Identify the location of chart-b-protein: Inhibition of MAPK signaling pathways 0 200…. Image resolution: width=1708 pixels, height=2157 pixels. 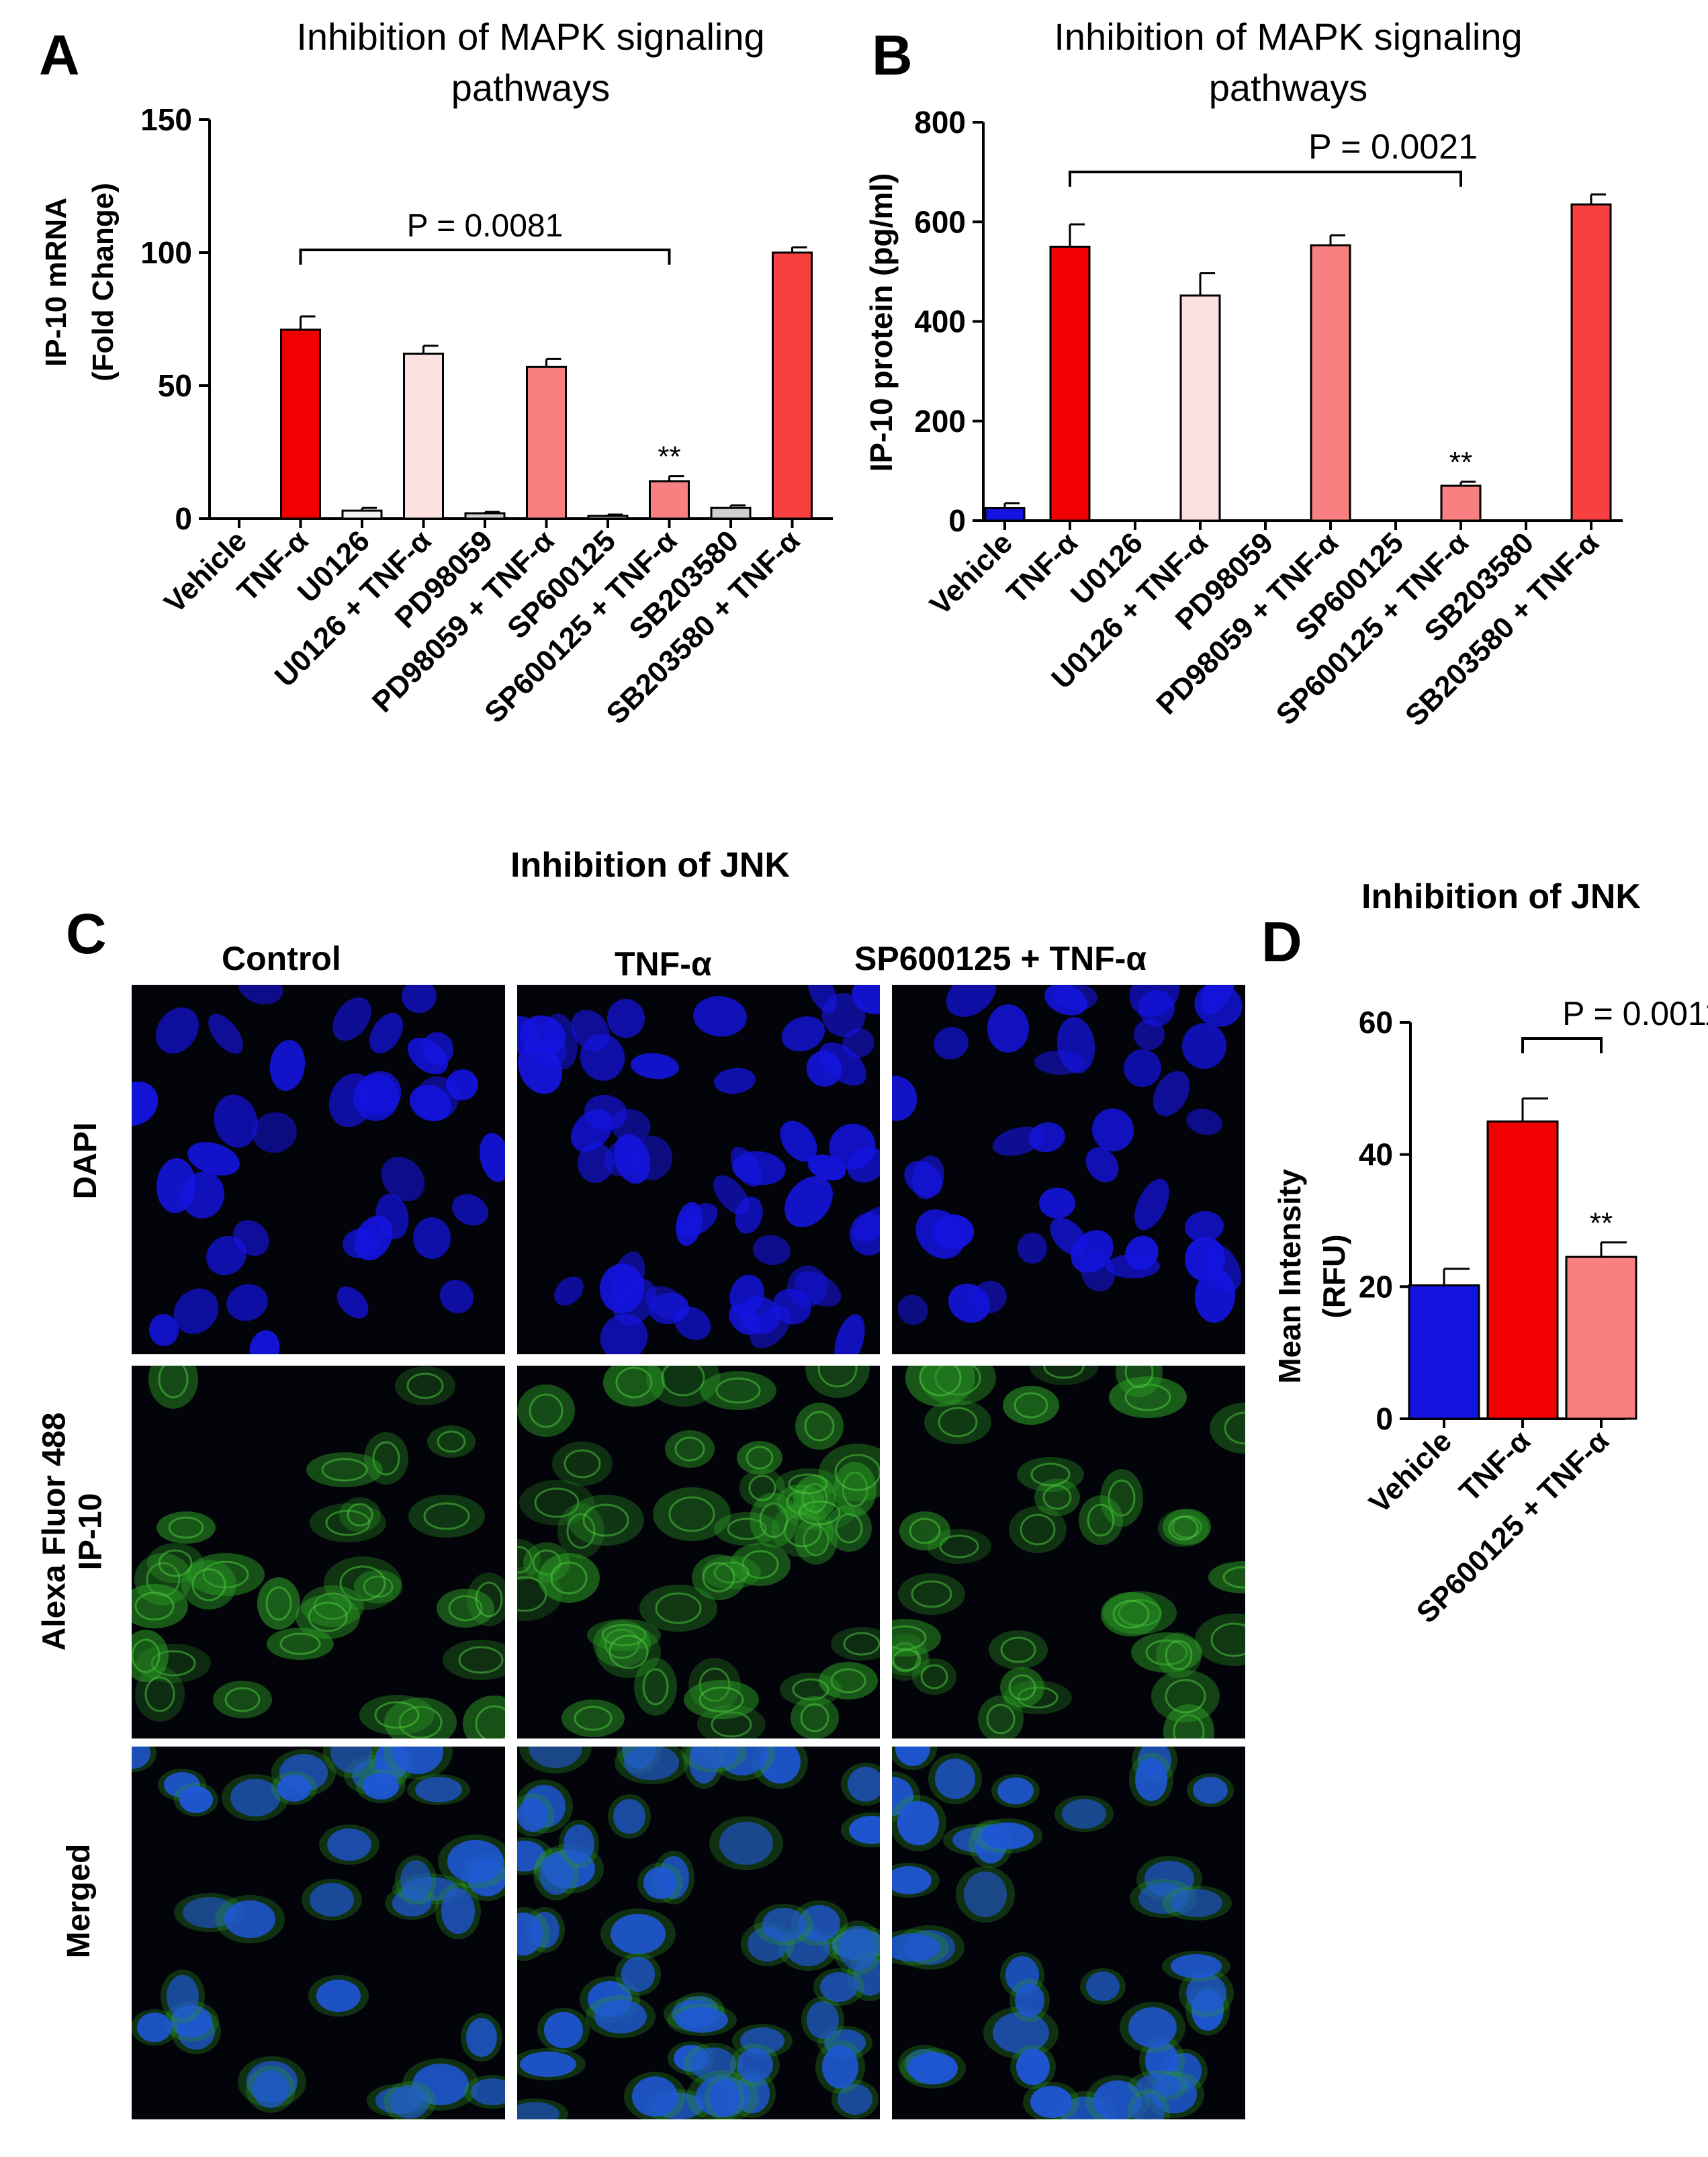
(1243, 374).